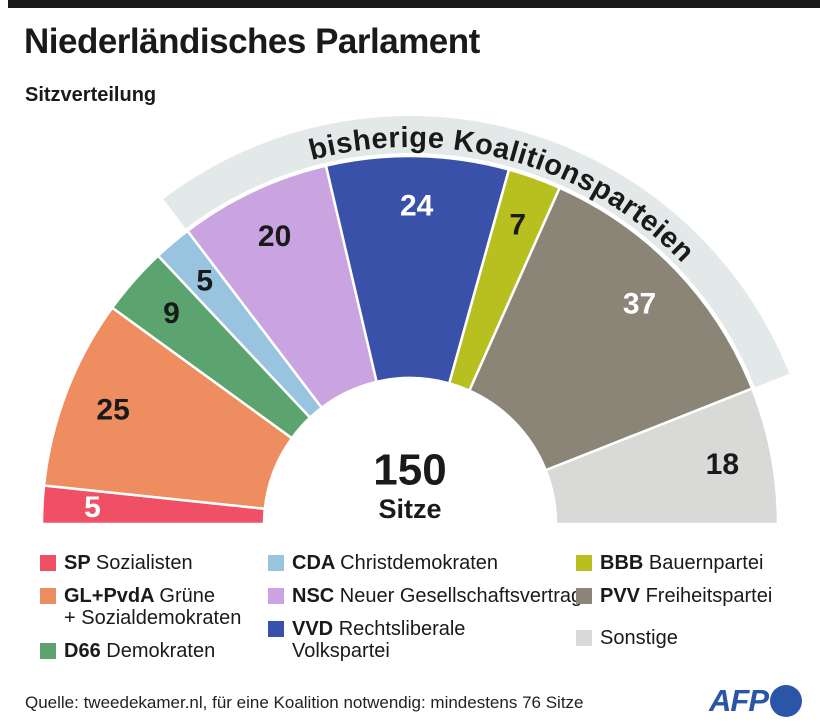  What do you see at coordinates (739, 700) in the screenshot?
I see `afp-logo-text: AFP` at bounding box center [739, 700].